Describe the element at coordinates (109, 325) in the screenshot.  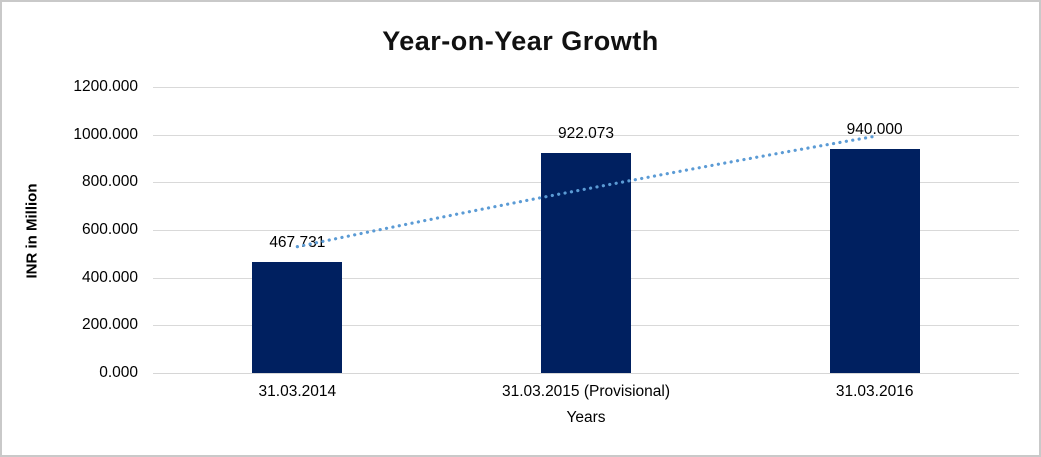
I see `y-tick-label: 200.000` at that location.